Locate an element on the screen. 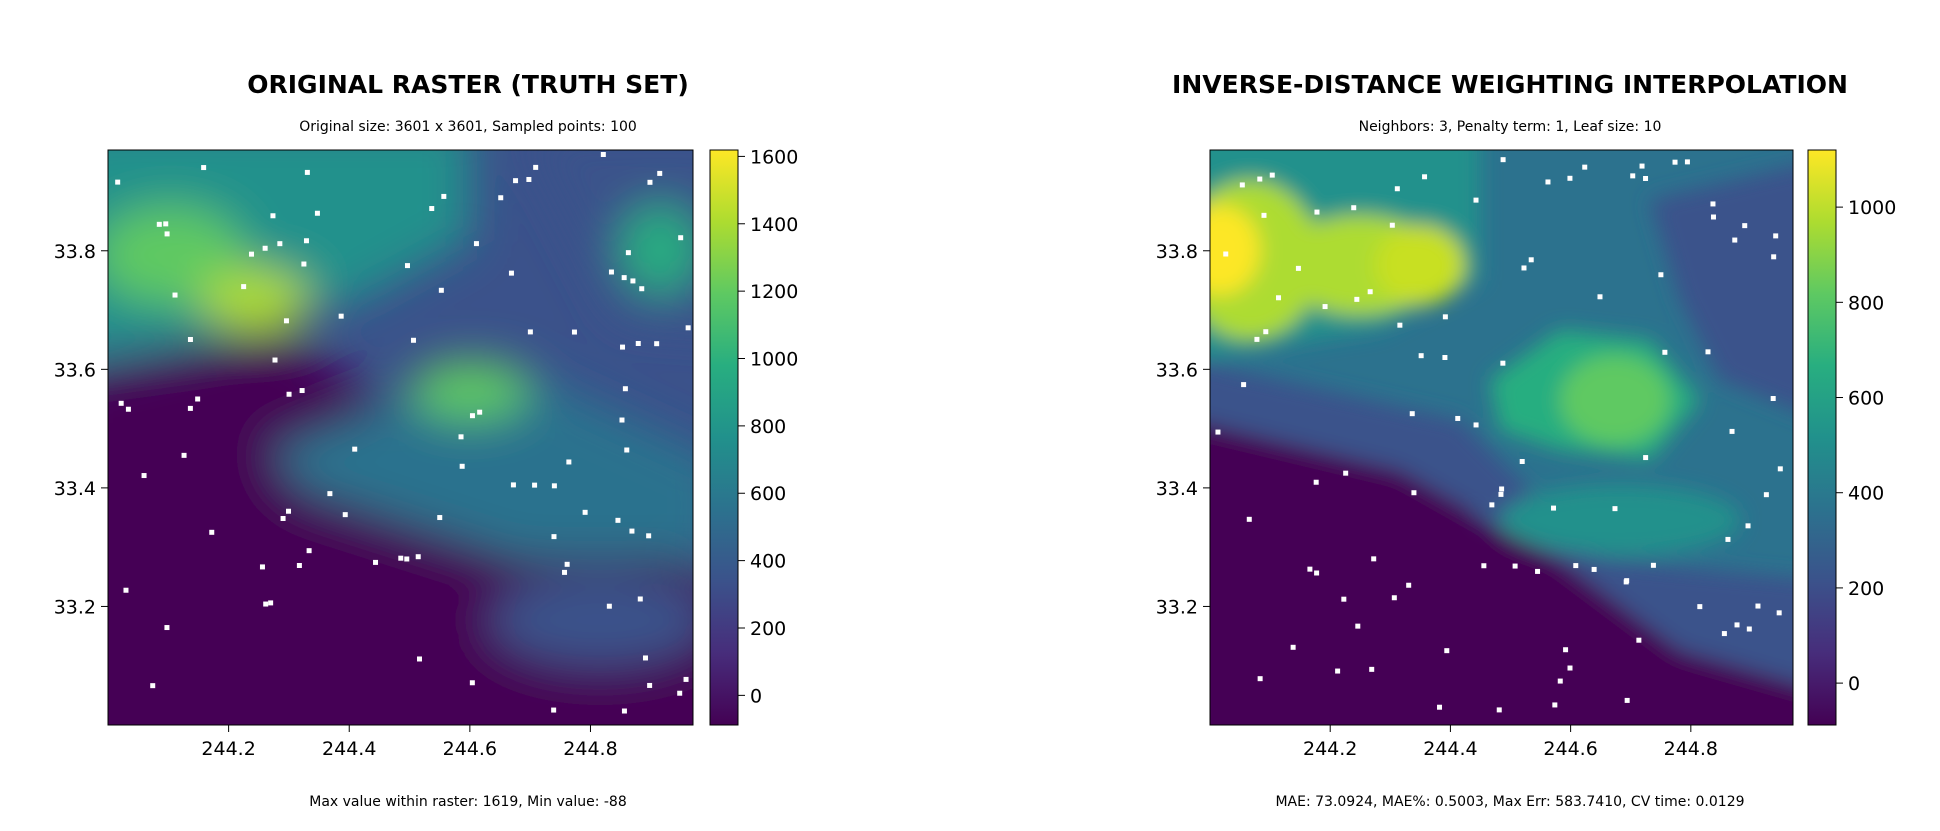 The image size is (1940, 831). left-colorbar is located at coordinates (724, 437).